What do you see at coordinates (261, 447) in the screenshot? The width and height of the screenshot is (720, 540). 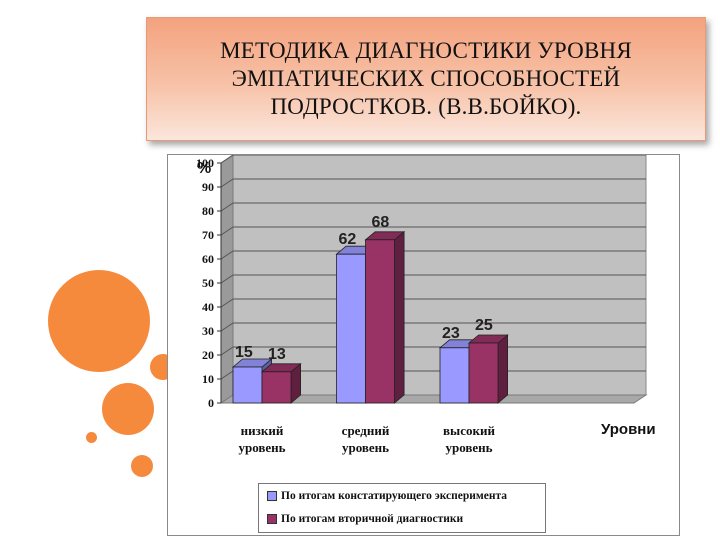 I see `category-label-0-1: уровень` at bounding box center [261, 447].